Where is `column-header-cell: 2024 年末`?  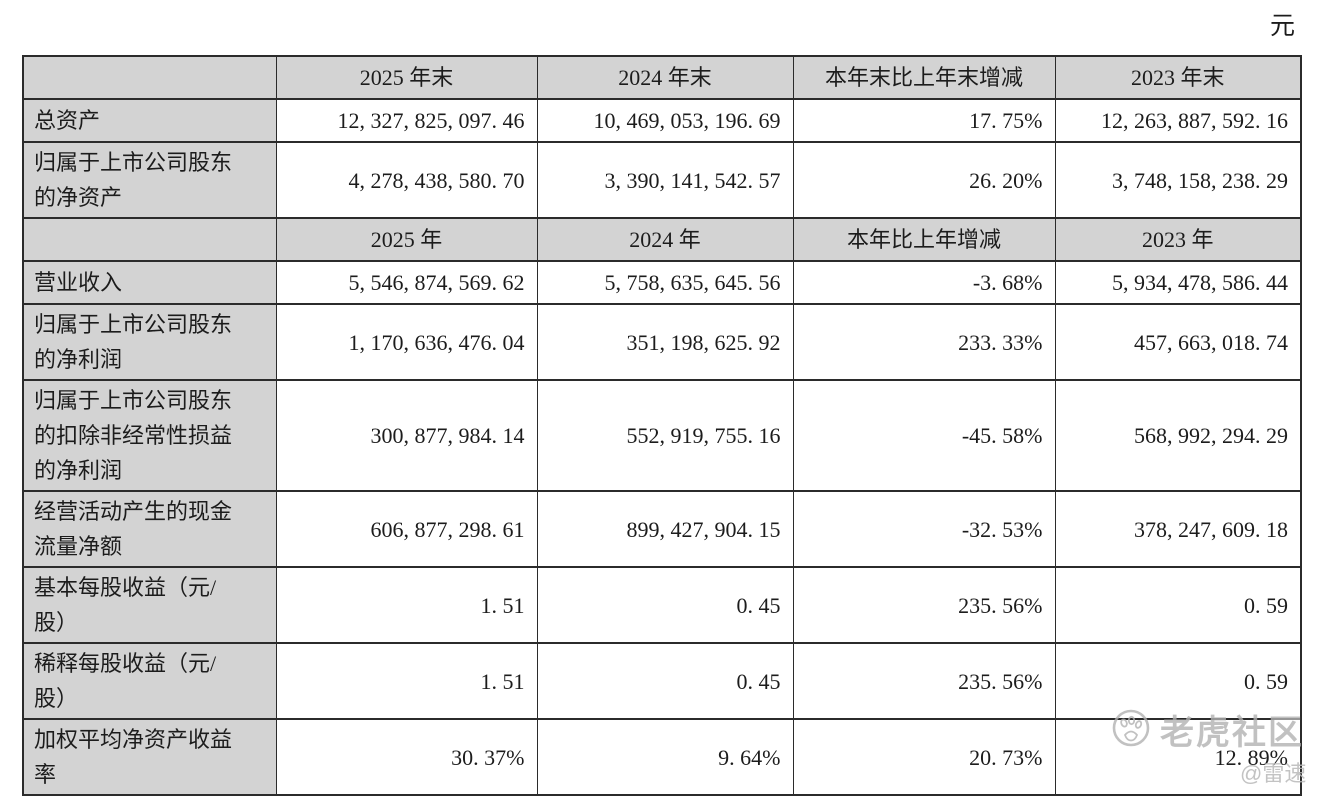 column-header-cell: 2024 年末 is located at coordinates (665, 77).